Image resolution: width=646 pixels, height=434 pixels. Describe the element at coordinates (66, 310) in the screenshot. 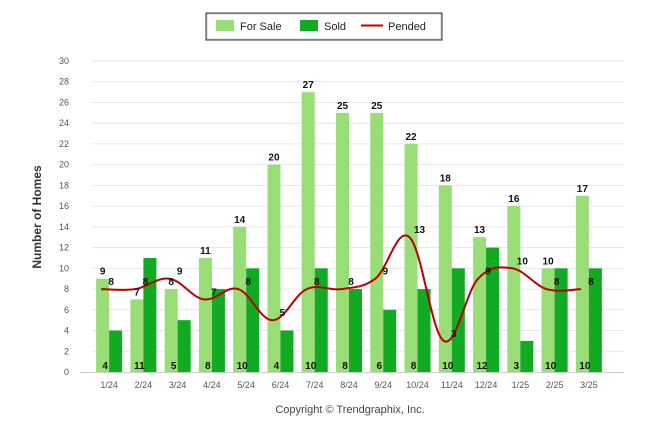

I see `y-tick-label: 6` at that location.